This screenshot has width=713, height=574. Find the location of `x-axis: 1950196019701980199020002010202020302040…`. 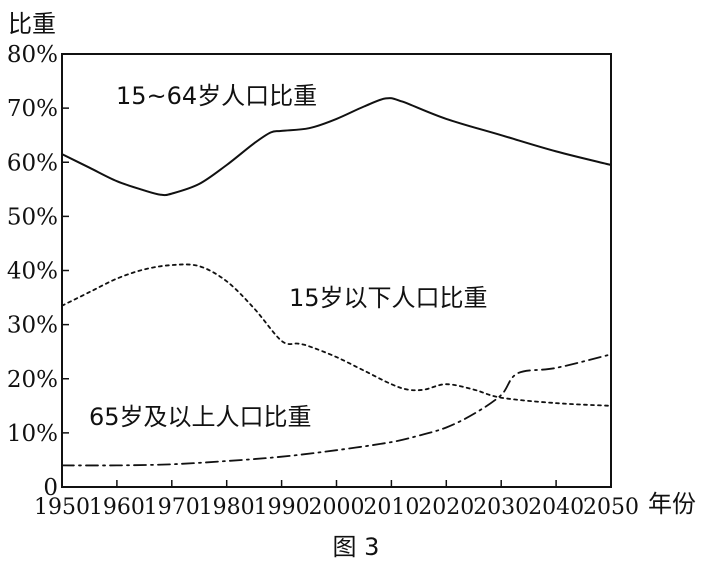

x-axis: 1950196019701980199020002010202020302040… is located at coordinates (336, 500).